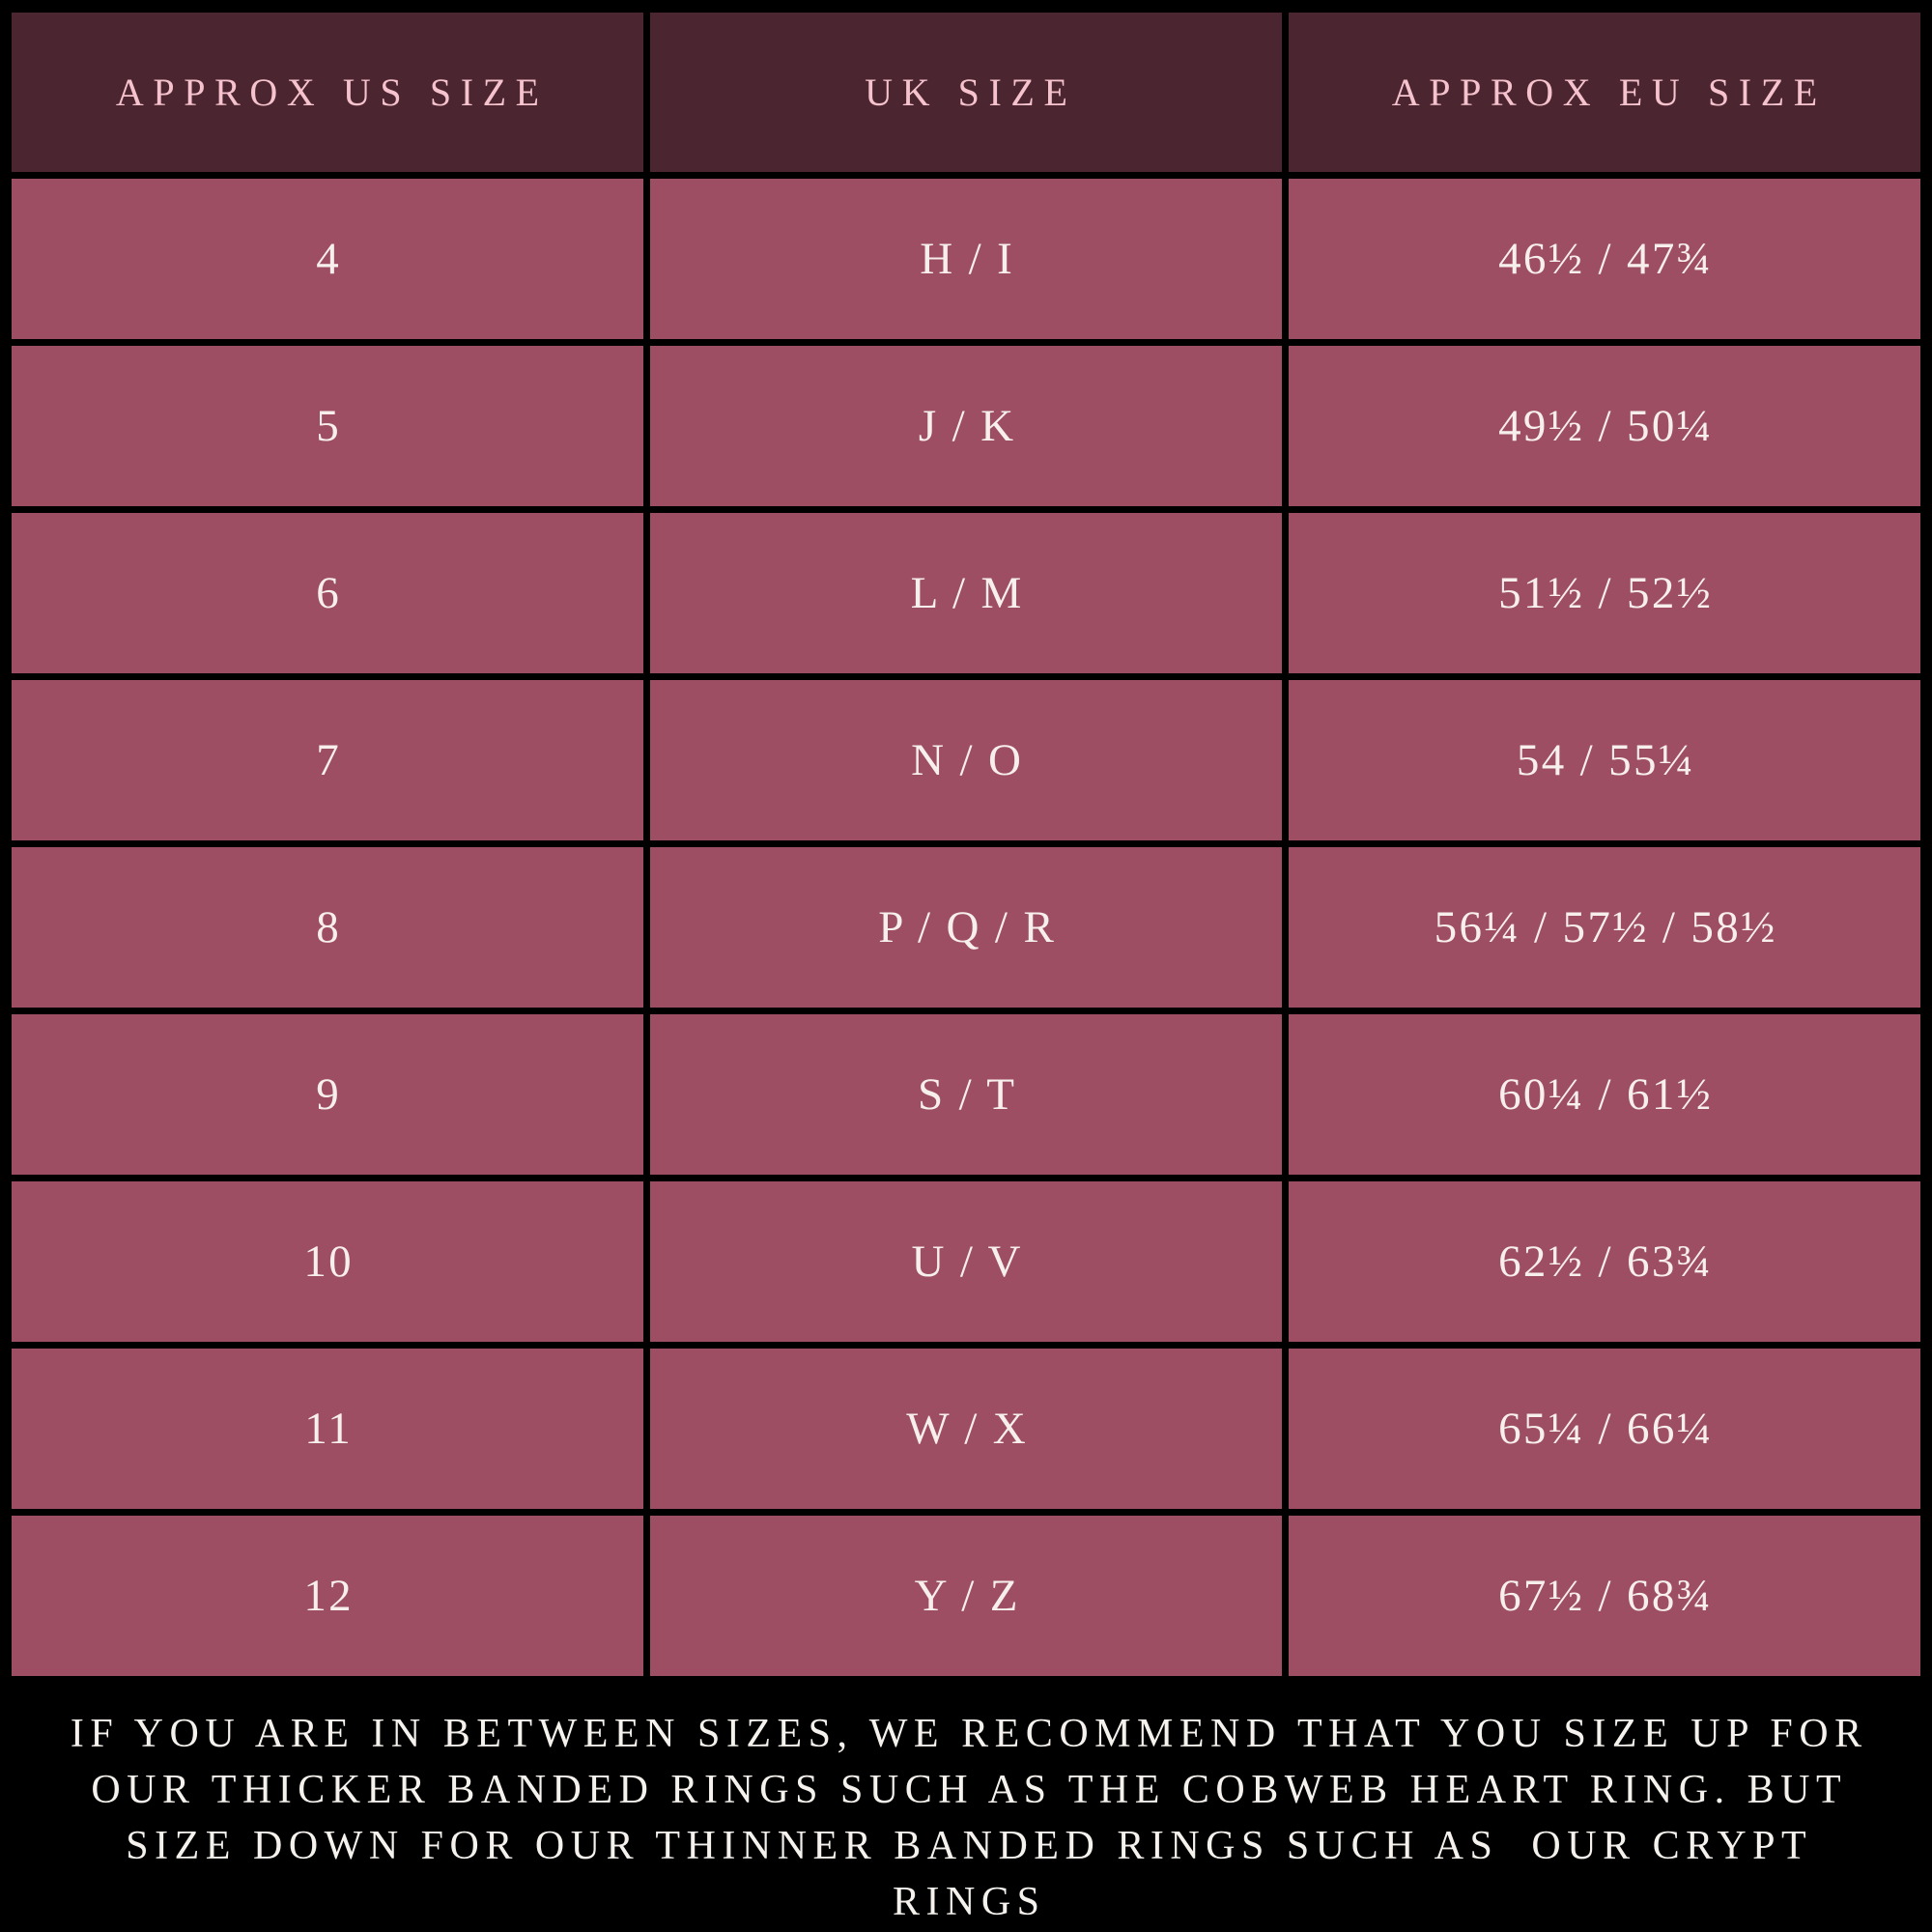  I want to click on cell-us-size: 8, so click(327, 927).